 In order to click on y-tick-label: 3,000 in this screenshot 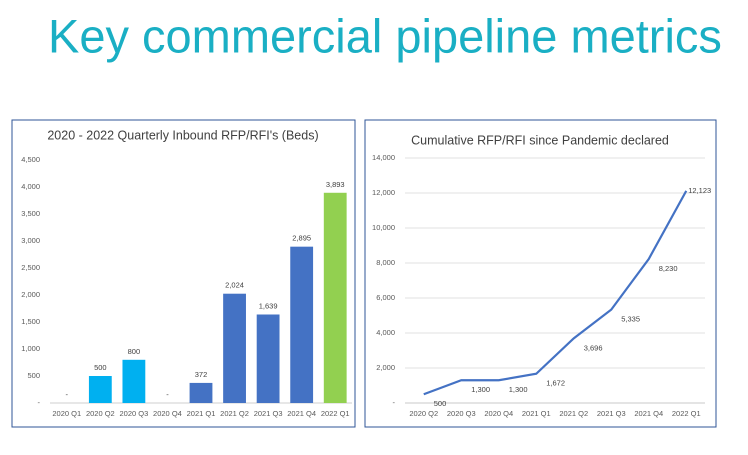, I will do `click(30, 240)`.